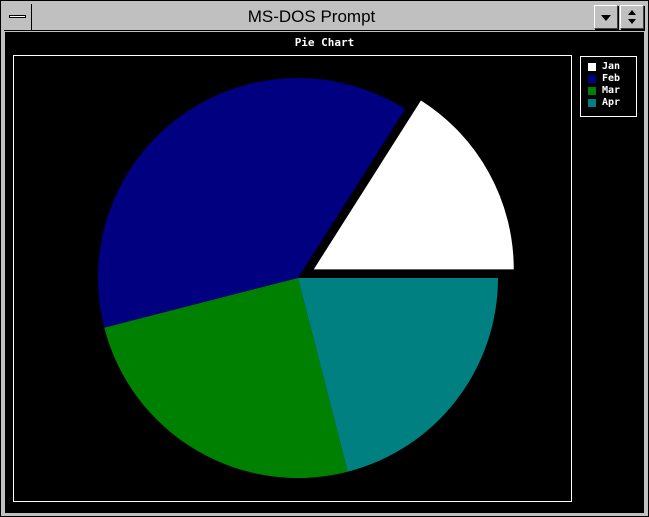  Describe the element at coordinates (611, 90) in the screenshot. I see `legend-label-mar: Mar` at that location.